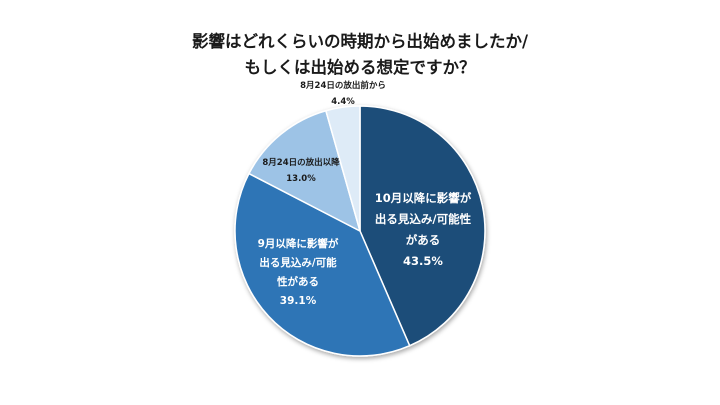 This screenshot has height=405, width=720. I want to click on chart-title-line-2: もしくは出始める想定ですか？, so click(360, 67).